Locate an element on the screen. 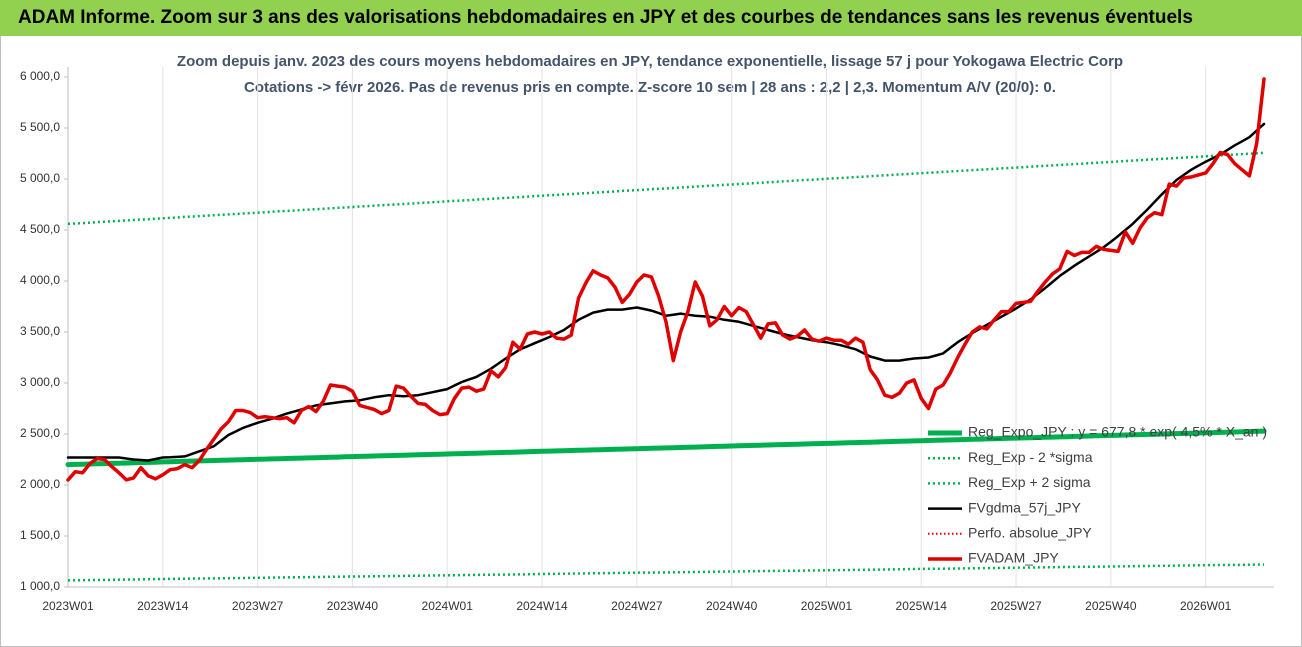  banner-bg is located at coordinates (651, 18).